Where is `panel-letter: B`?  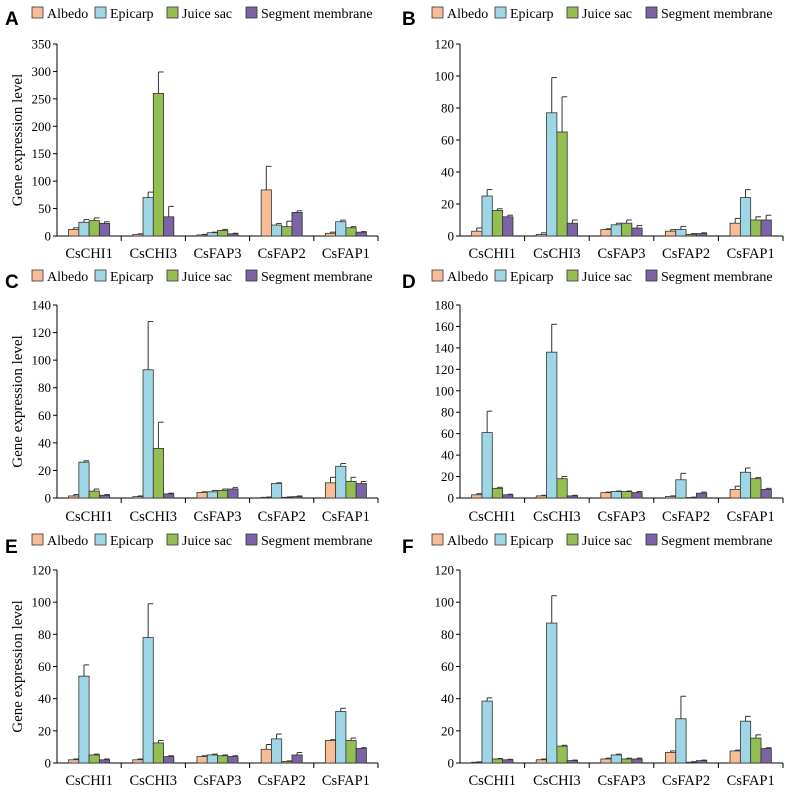
panel-letter: B is located at coordinates (409, 19).